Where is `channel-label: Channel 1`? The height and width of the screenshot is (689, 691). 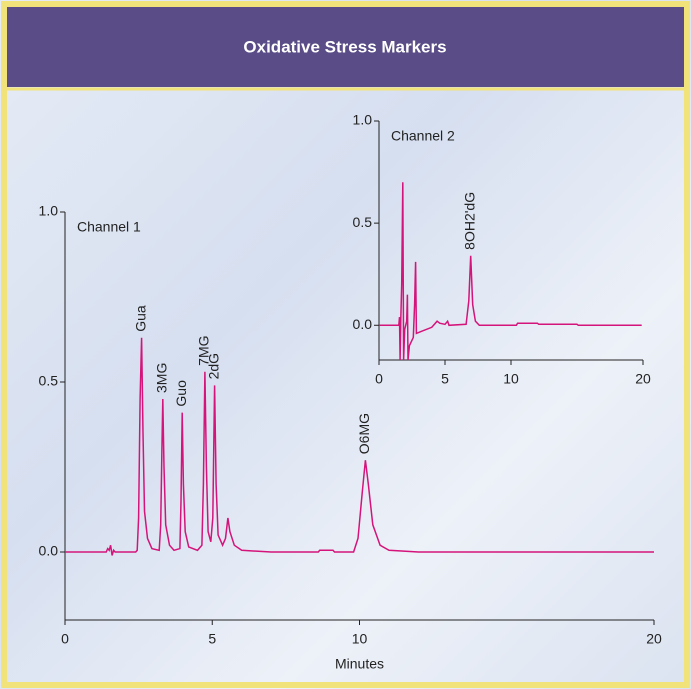
channel-label: Channel 1 is located at coordinates (109, 227).